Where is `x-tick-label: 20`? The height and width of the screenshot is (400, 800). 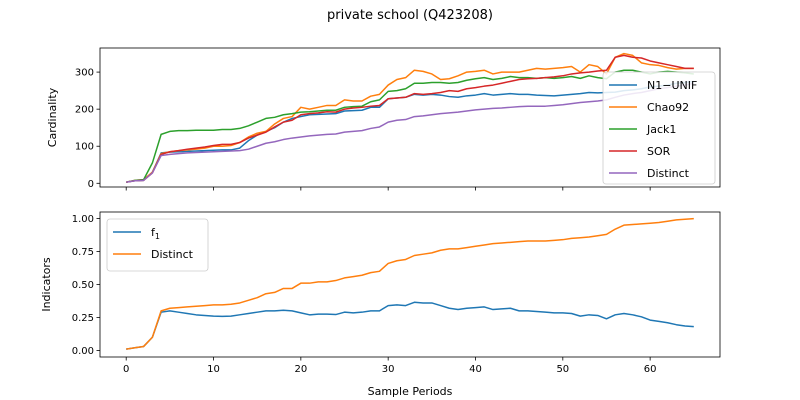
x-tick-label: 20 is located at coordinates (300, 369).